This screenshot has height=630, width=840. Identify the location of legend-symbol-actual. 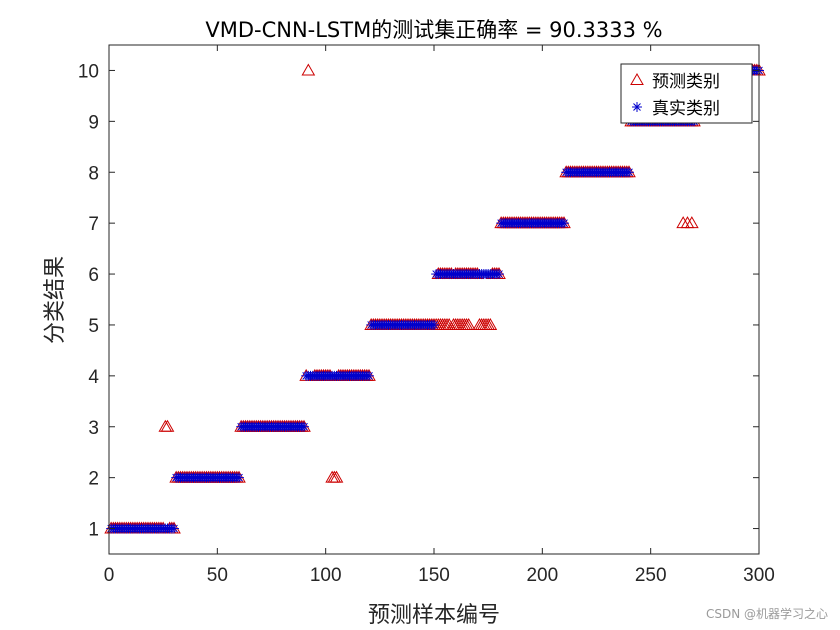
(637, 107).